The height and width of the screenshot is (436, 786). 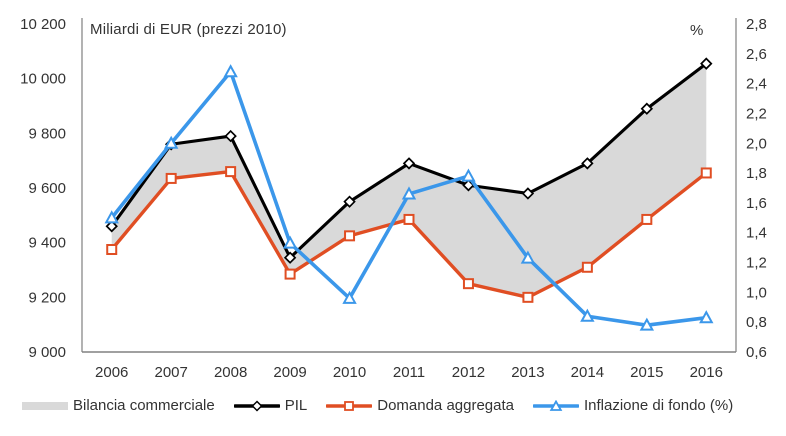 I want to click on y-axis-right-tick-label: 1,2, so click(x=756, y=263).